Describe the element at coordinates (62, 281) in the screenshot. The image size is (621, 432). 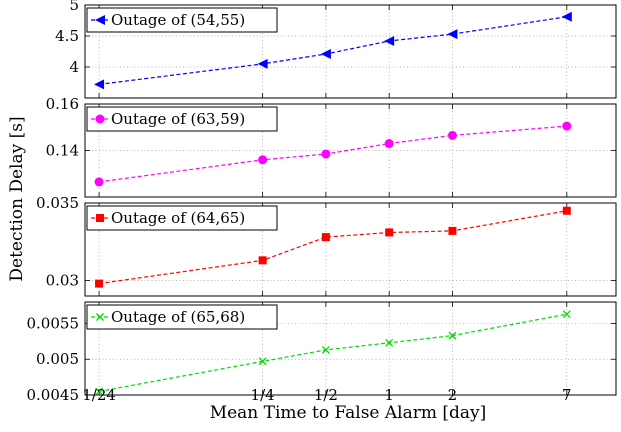
I see `y-tick-label: 0.03` at that location.